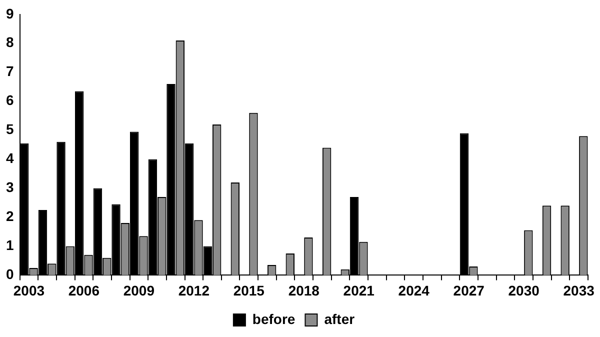 This screenshot has width=600, height=337. I want to click on x-tick-label: 2009, so click(139, 290).